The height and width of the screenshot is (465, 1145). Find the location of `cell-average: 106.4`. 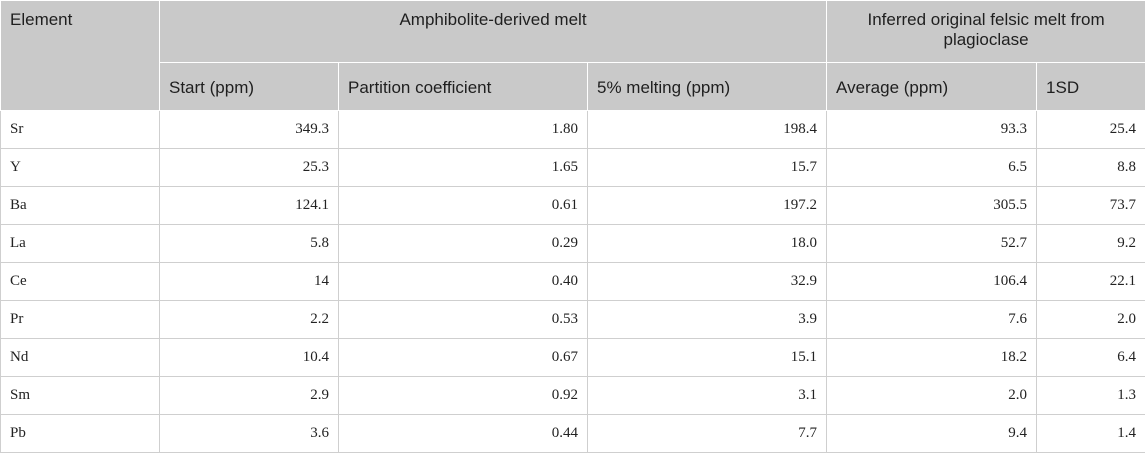

cell-average: 106.4 is located at coordinates (932, 281).